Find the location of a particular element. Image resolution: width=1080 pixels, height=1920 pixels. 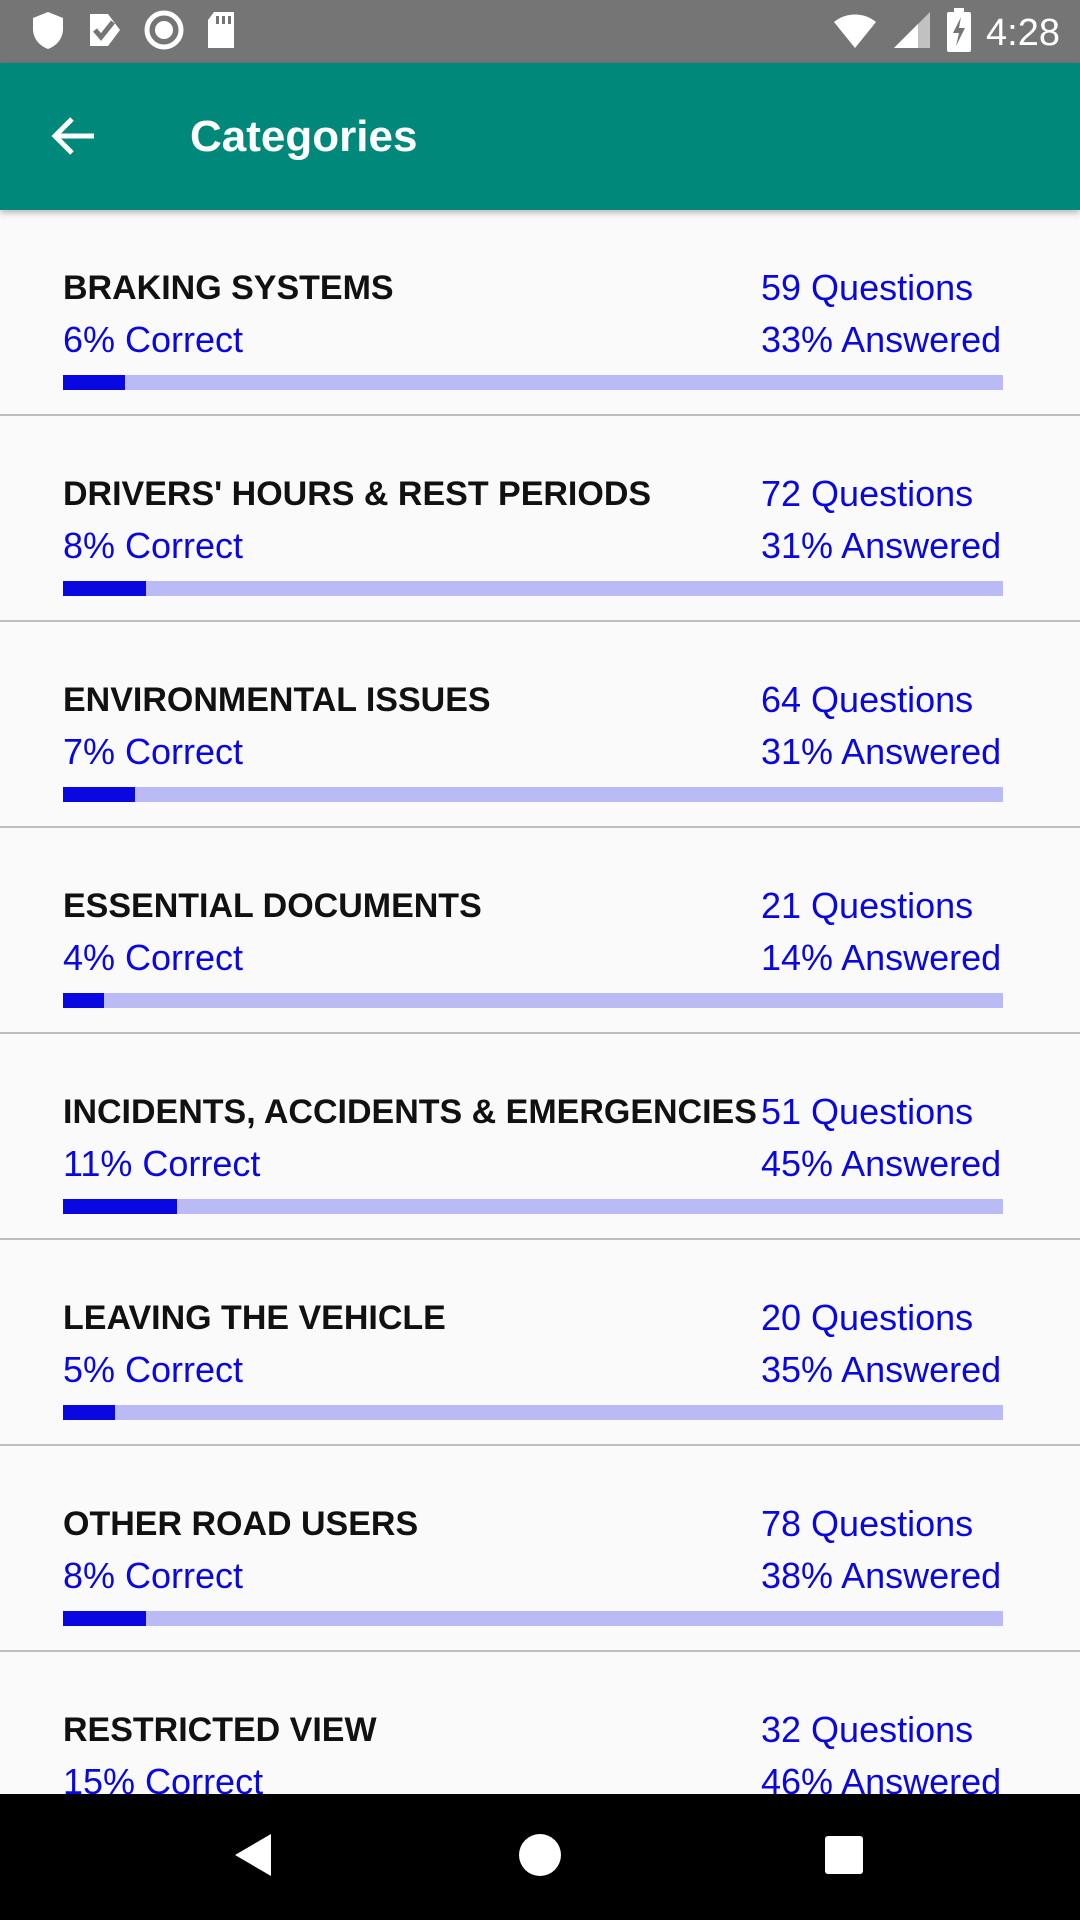

nav-recents-button is located at coordinates (844, 1857).